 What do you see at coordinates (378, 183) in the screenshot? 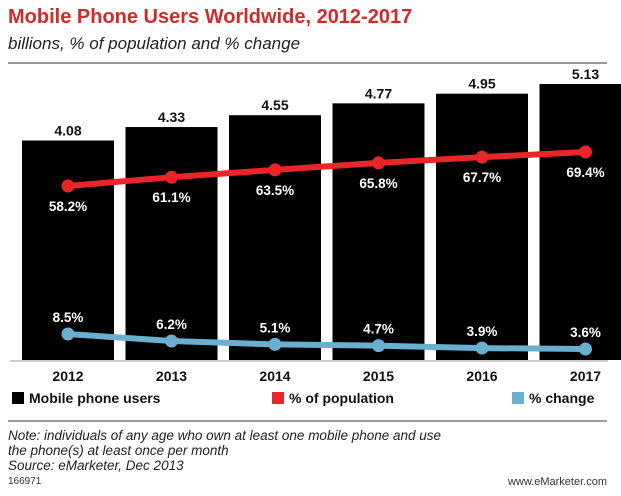
I see `population-label: 65.8%` at bounding box center [378, 183].